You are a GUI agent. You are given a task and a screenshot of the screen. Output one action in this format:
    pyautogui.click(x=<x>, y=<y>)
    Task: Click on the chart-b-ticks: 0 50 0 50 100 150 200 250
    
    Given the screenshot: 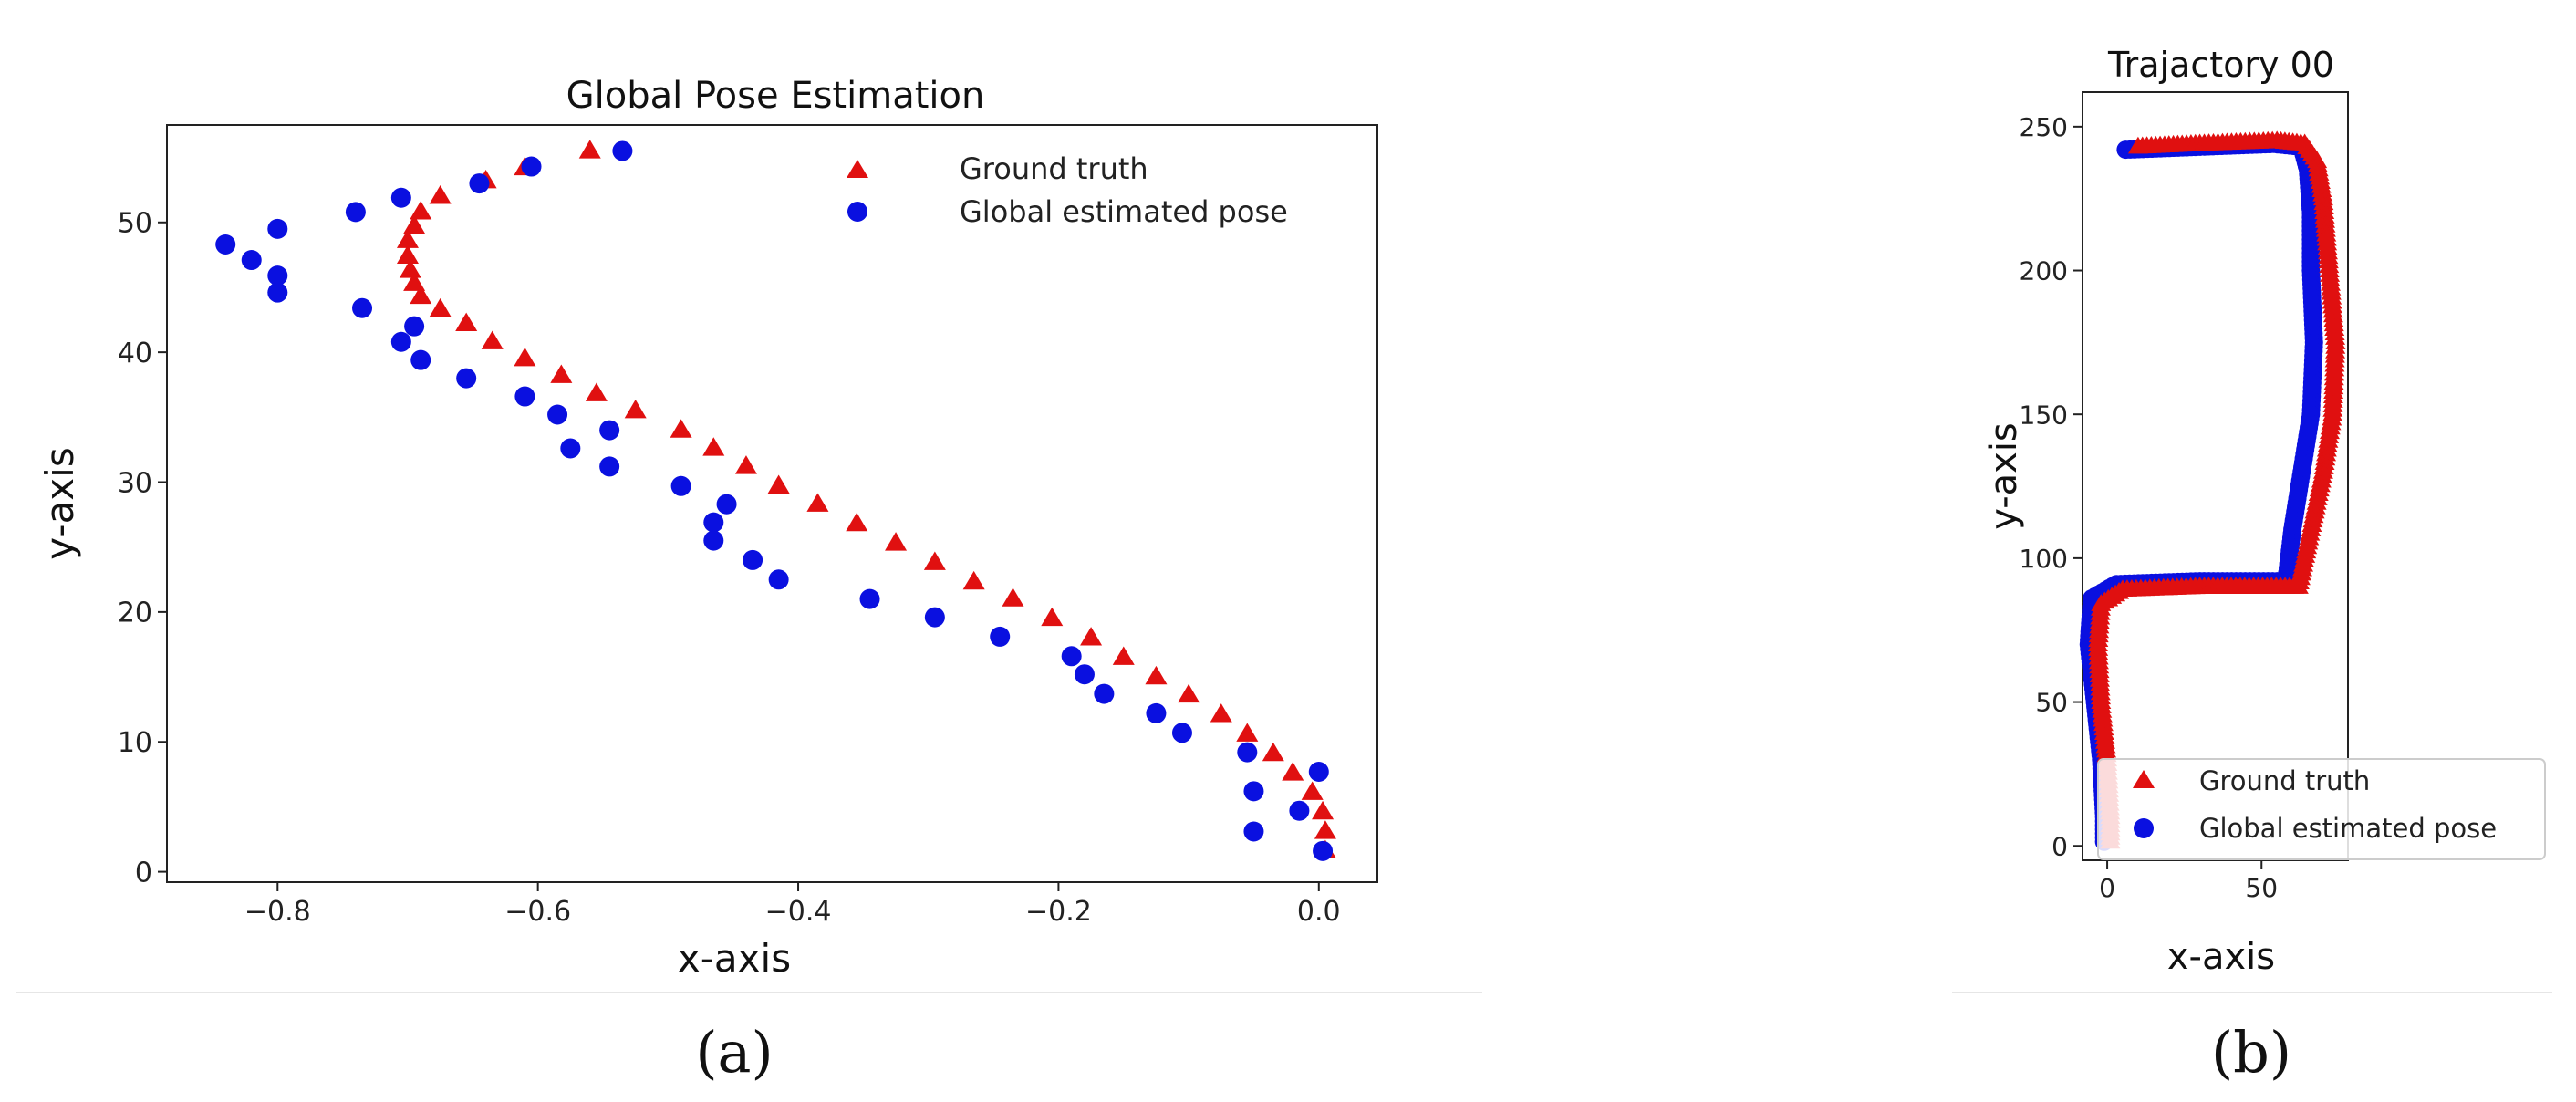 What is the action you would take?
    pyautogui.click(x=2149, y=507)
    